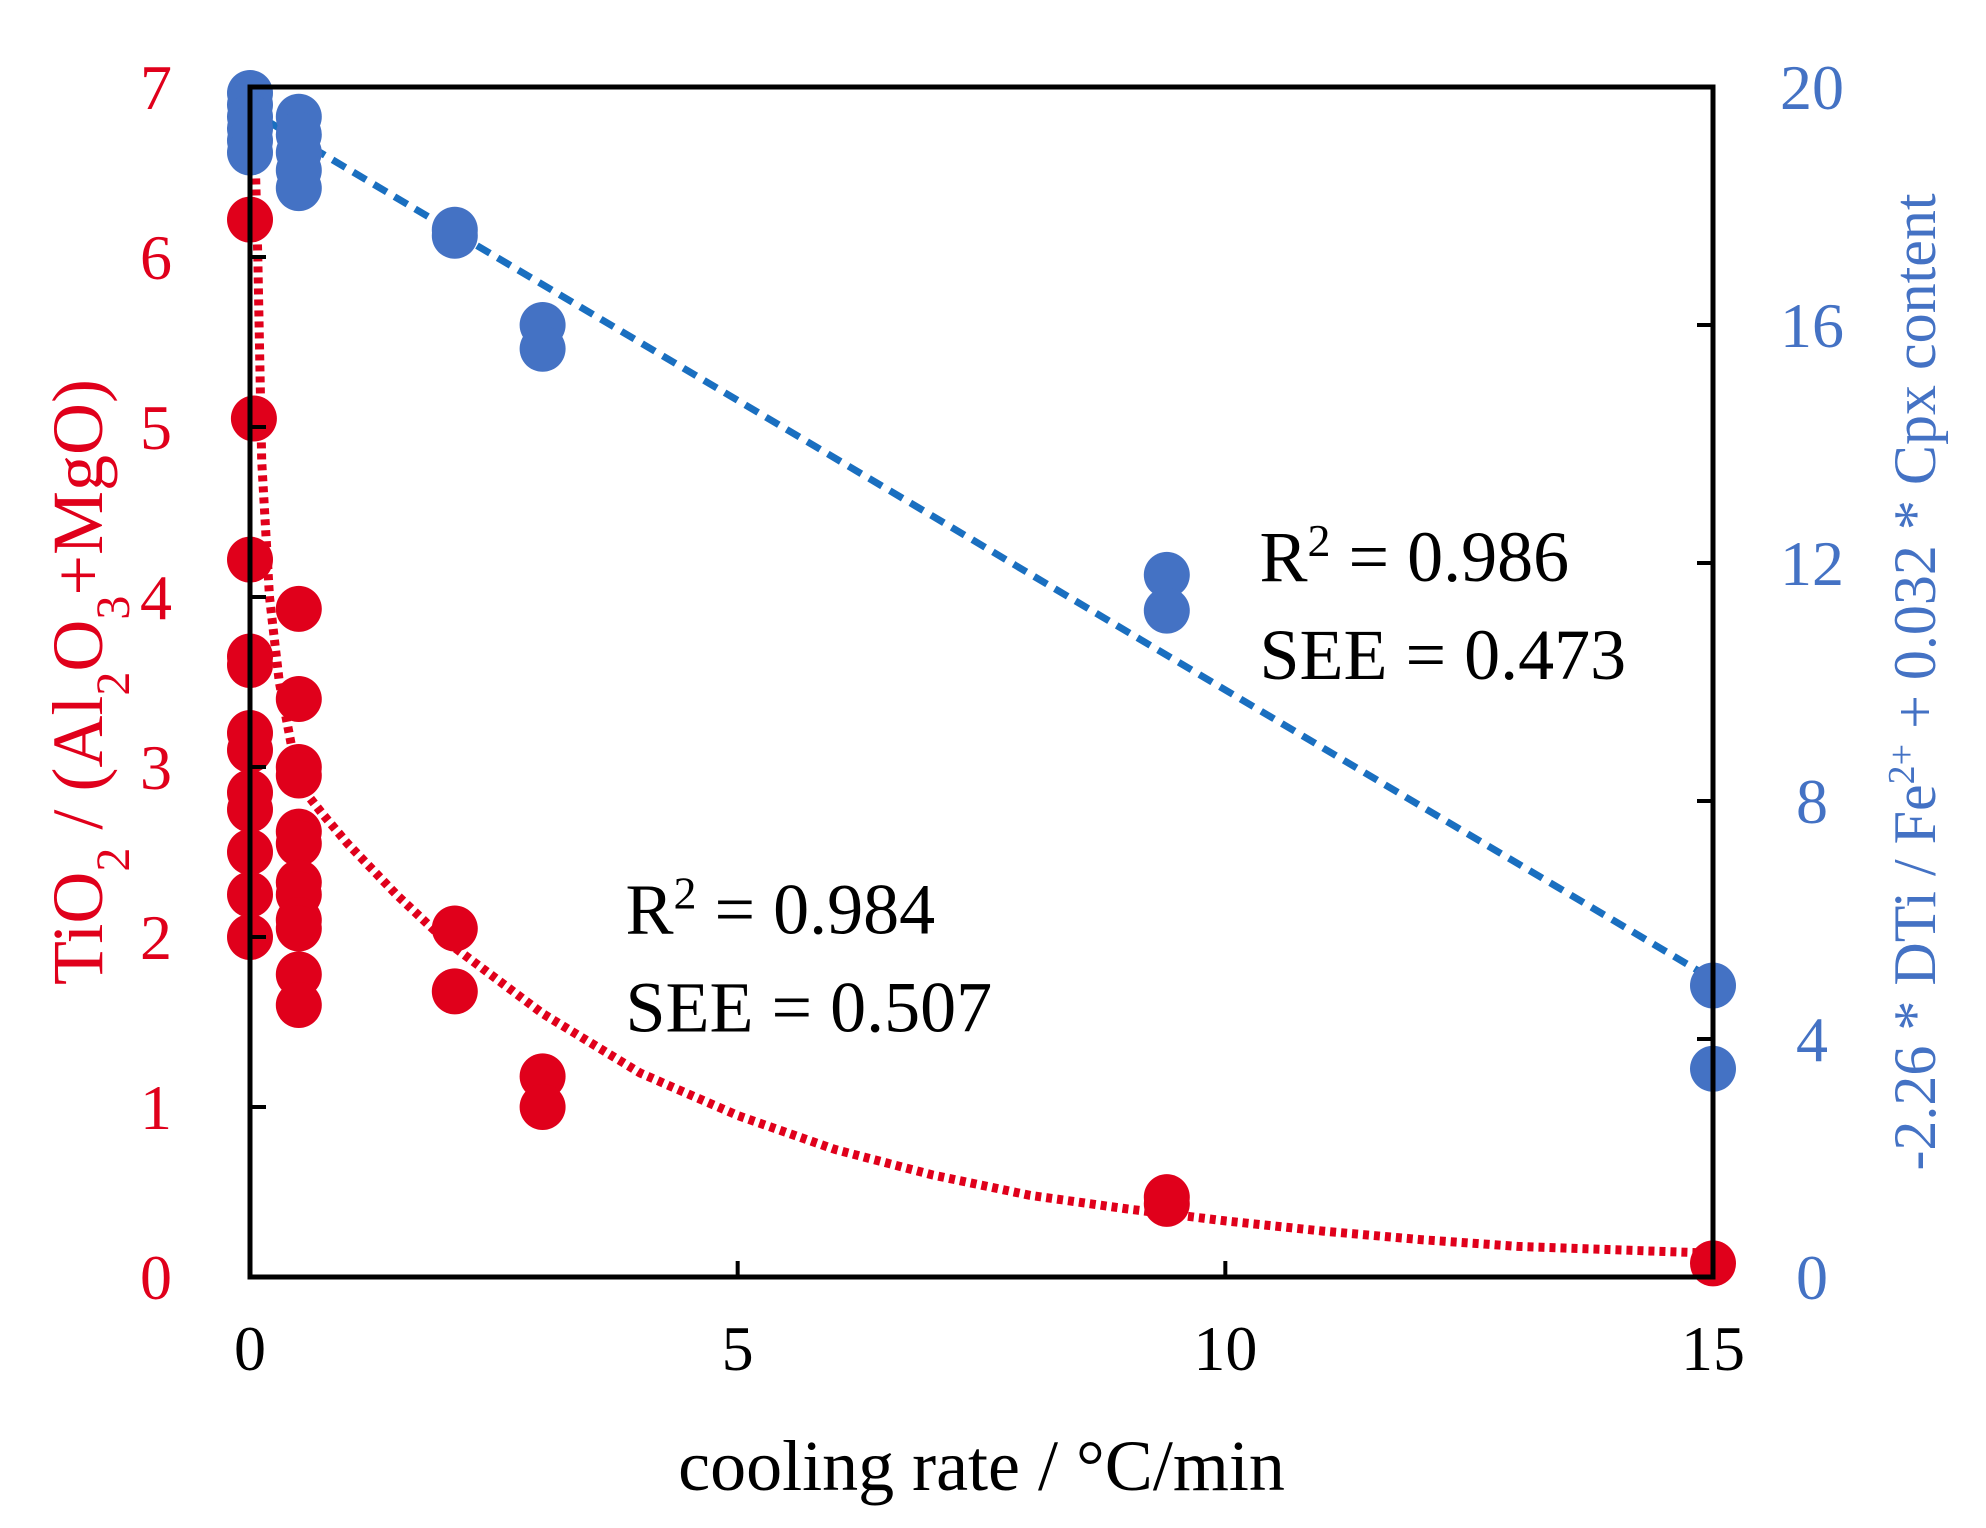  I want to click on fit-annotation-text: SEE = 0.473, so click(1442, 655).